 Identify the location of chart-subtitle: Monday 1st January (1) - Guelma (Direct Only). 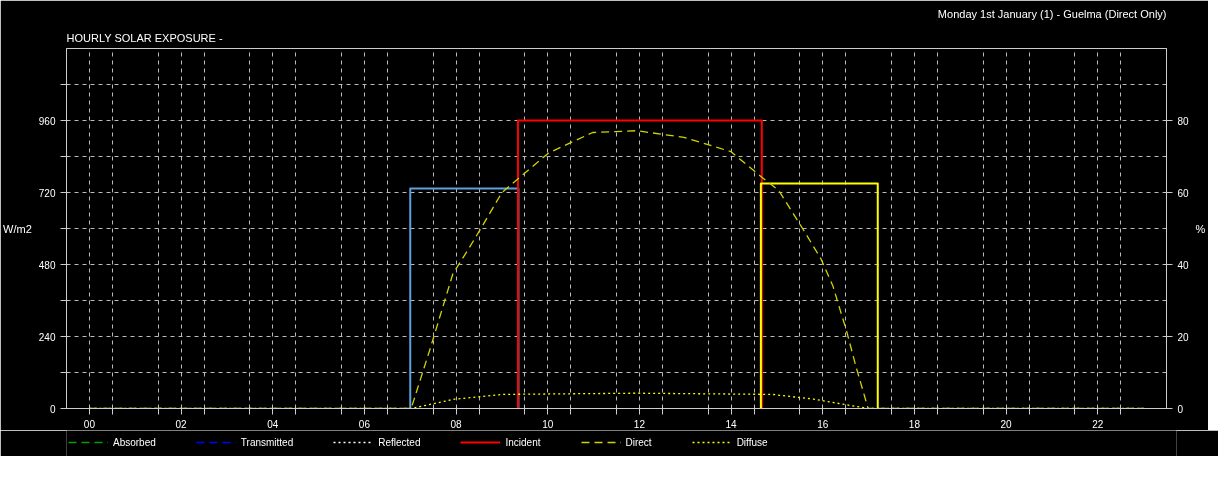
(1052, 13).